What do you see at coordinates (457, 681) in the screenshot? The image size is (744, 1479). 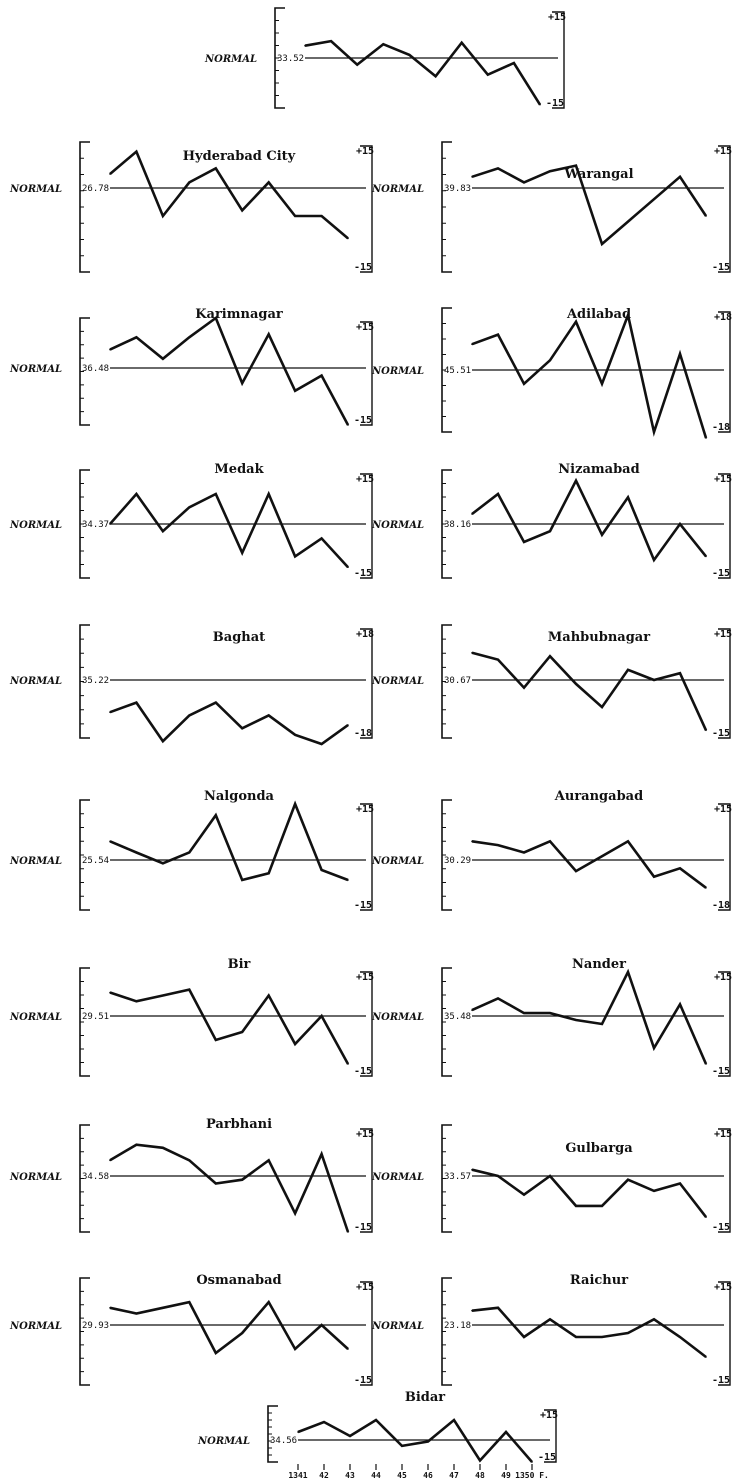 I see `normal-value-label: 30.67` at bounding box center [457, 681].